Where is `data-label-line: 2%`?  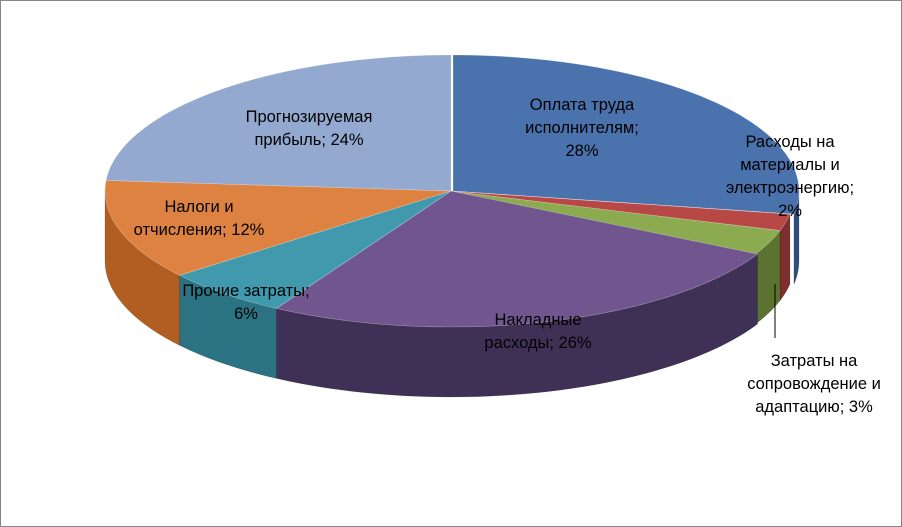 data-label-line: 2% is located at coordinates (790, 211).